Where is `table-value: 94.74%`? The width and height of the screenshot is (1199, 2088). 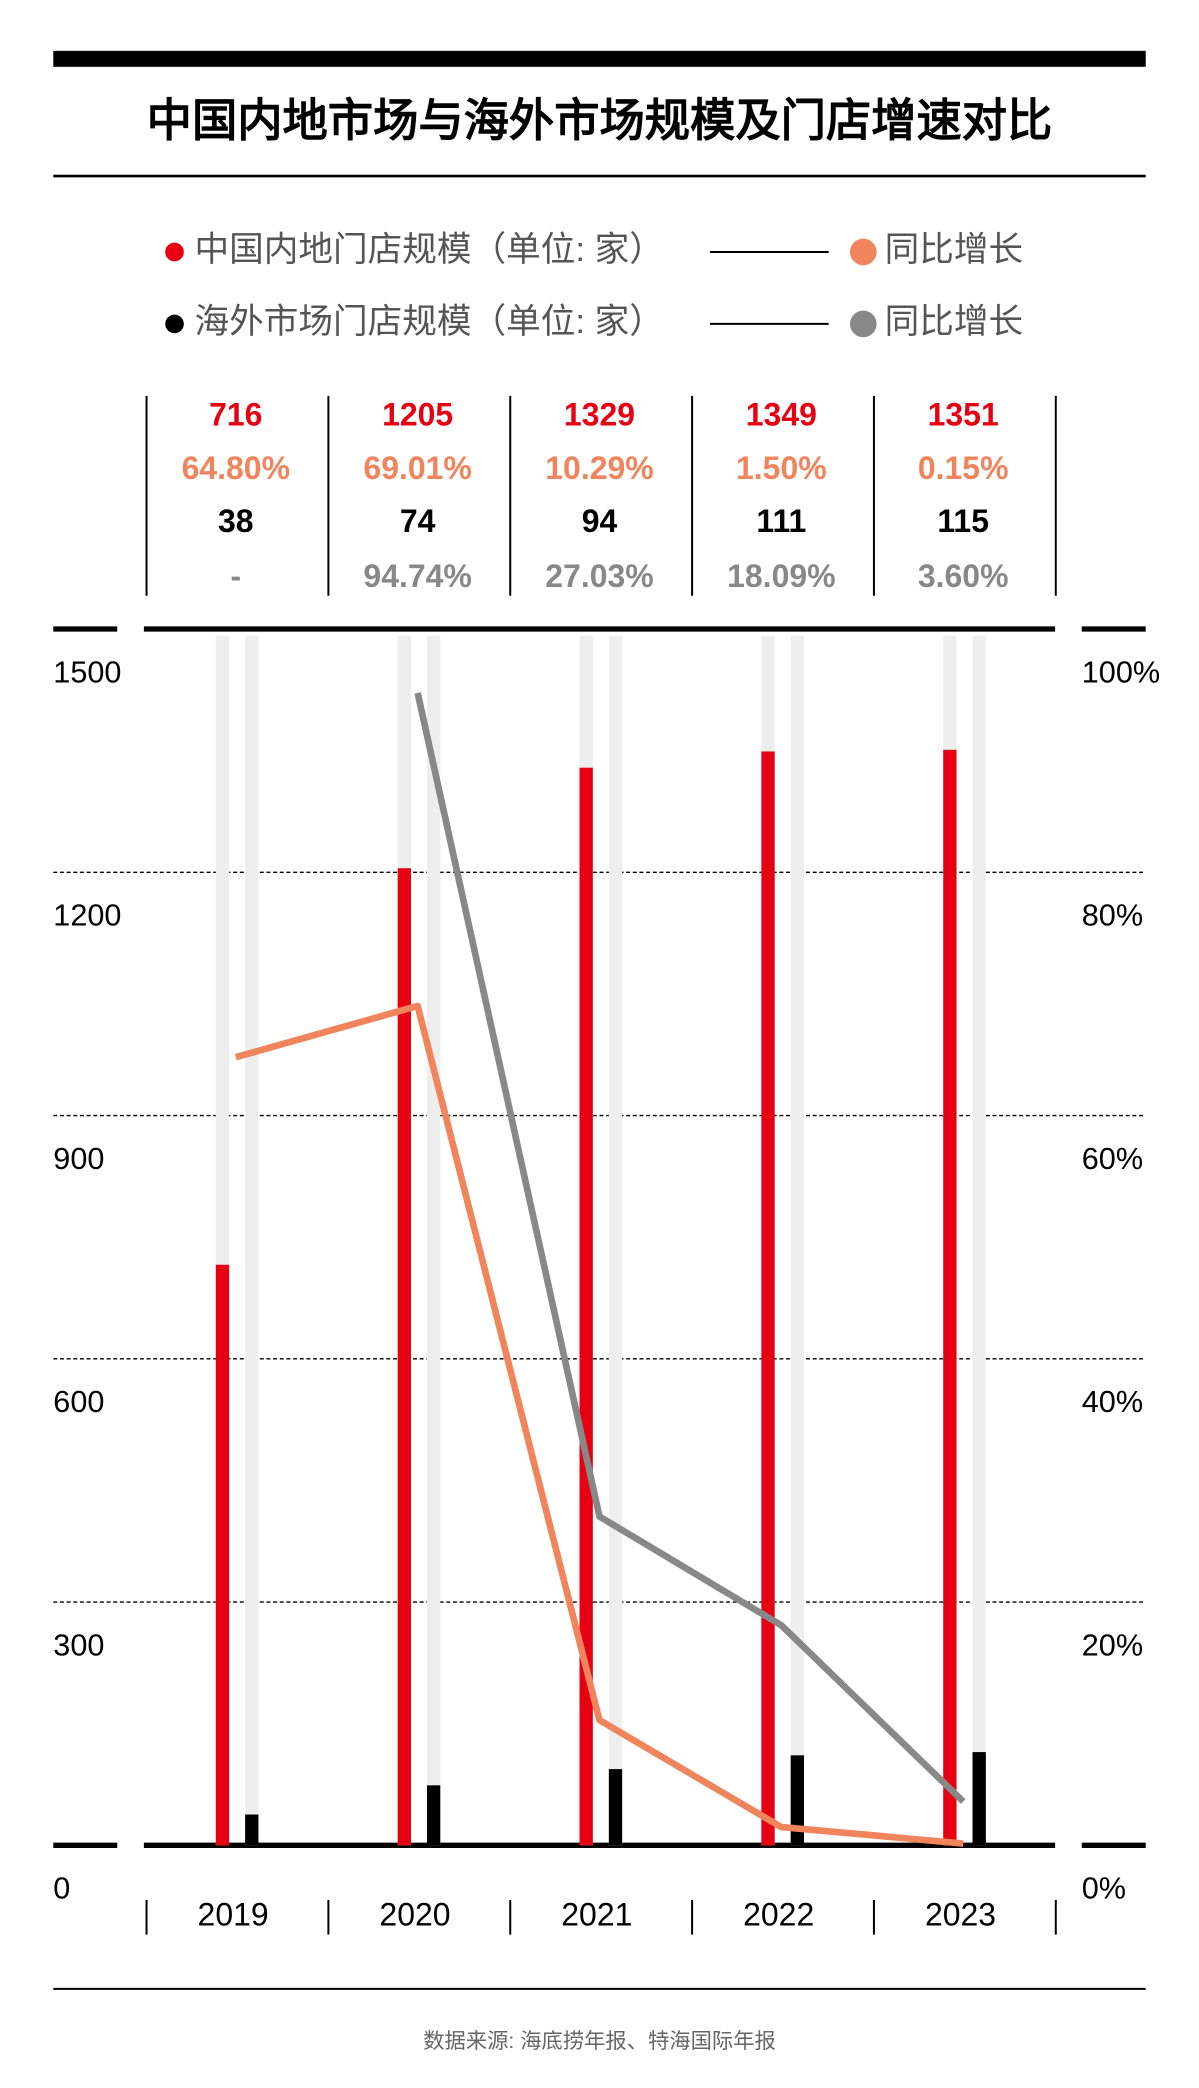
table-value: 94.74% is located at coordinates (417, 576).